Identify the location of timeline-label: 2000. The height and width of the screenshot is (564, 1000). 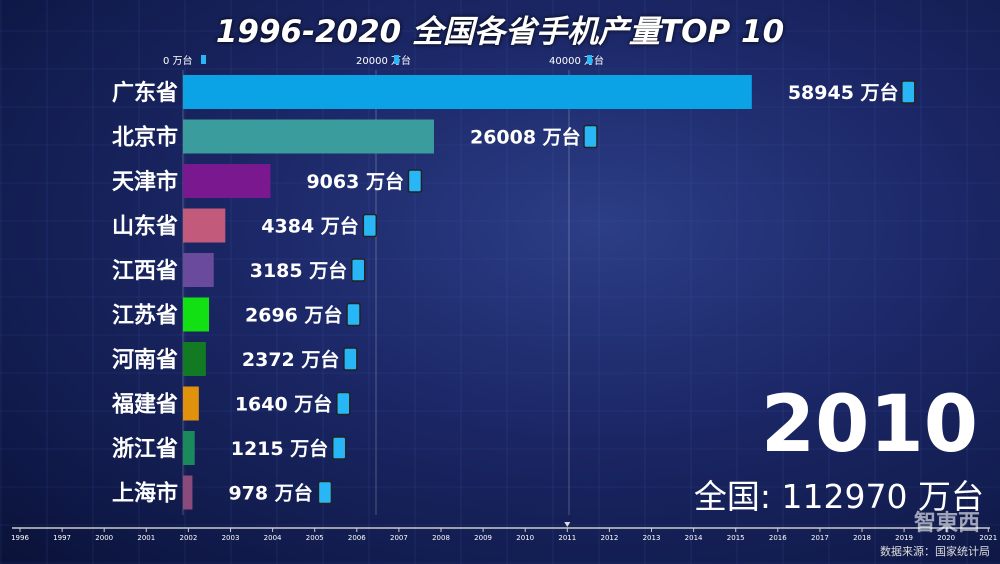
(104, 538).